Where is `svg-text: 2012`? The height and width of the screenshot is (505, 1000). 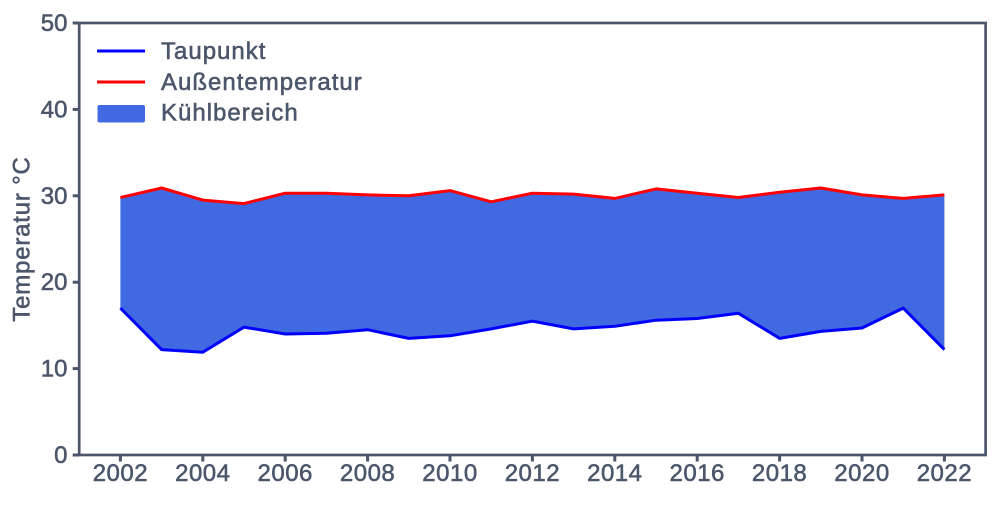
svg-text: 2012 is located at coordinates (532, 473).